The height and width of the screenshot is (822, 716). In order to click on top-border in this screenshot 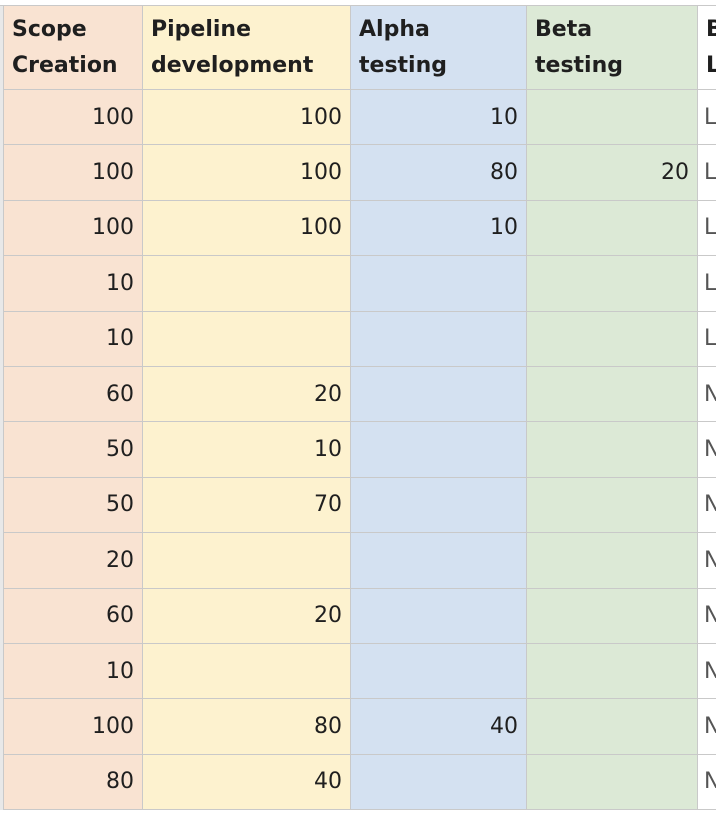, I will do `click(358, 6)`.